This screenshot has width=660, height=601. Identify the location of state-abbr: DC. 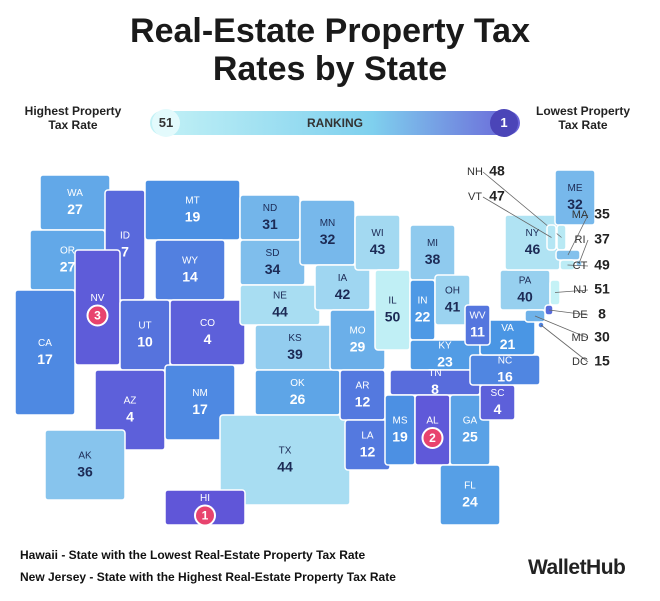
(580, 362).